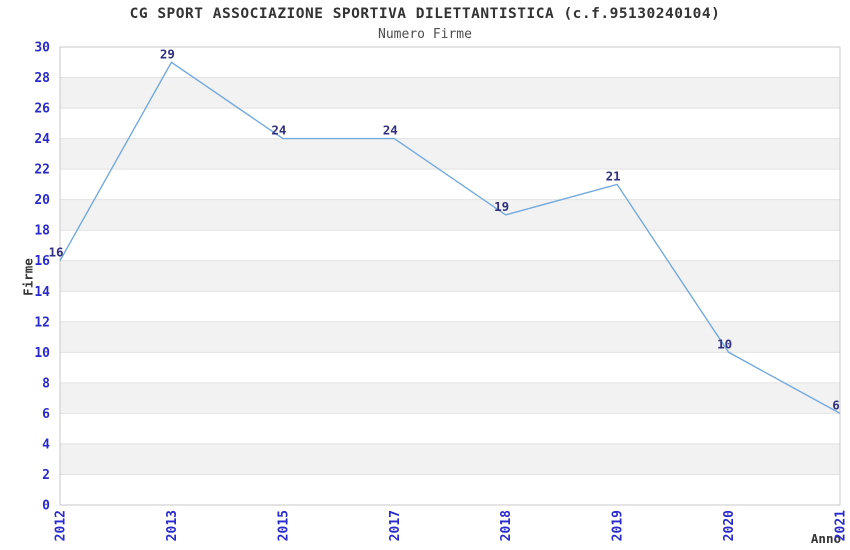 The height and width of the screenshot is (550, 850). I want to click on y-tick-label: 6, so click(46, 414).